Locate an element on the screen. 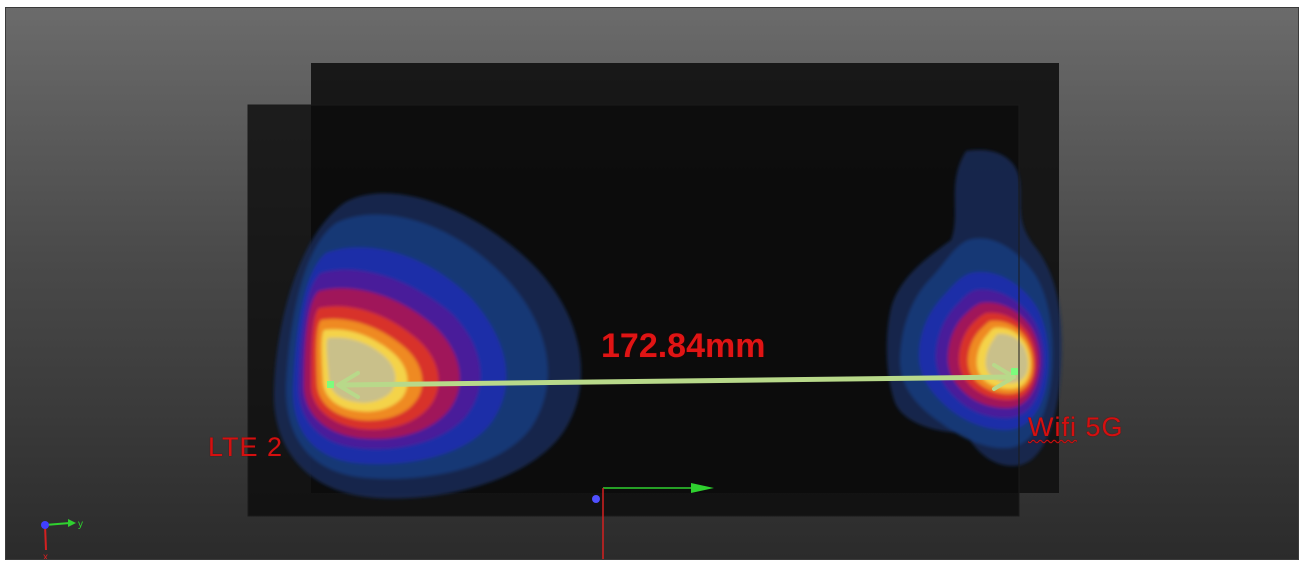  distance-label: 172.84mm is located at coordinates (683, 346).